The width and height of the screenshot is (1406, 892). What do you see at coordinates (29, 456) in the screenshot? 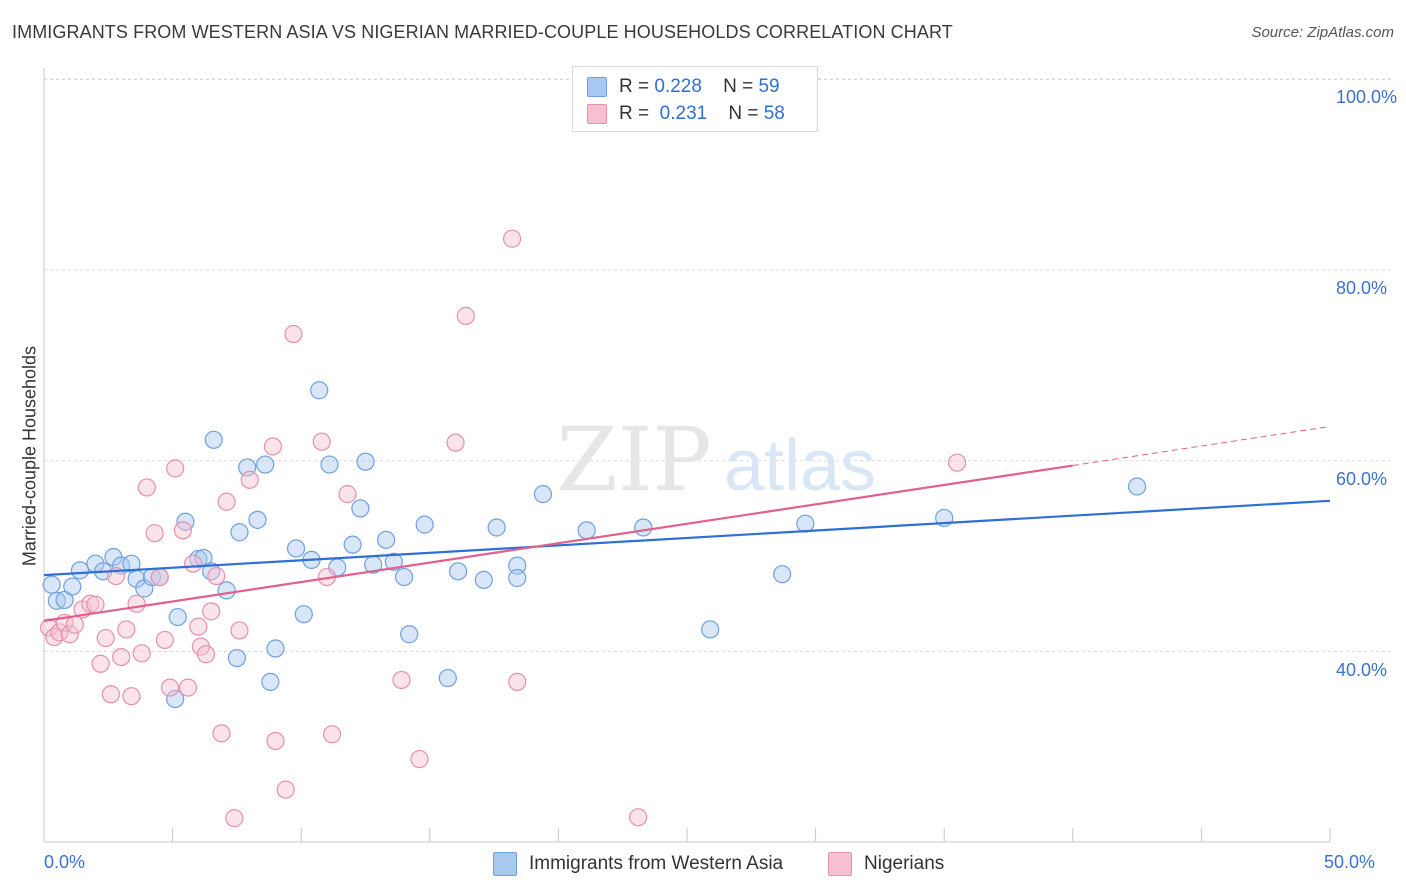
I see `y-axis-label: Married-couple Households` at bounding box center [29, 456].